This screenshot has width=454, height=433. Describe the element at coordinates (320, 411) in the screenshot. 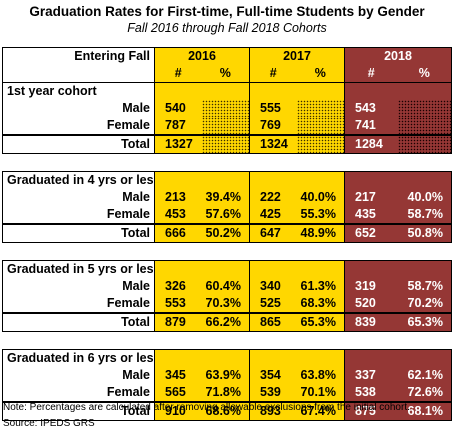

I see `percent-cell: 67.4%` at that location.